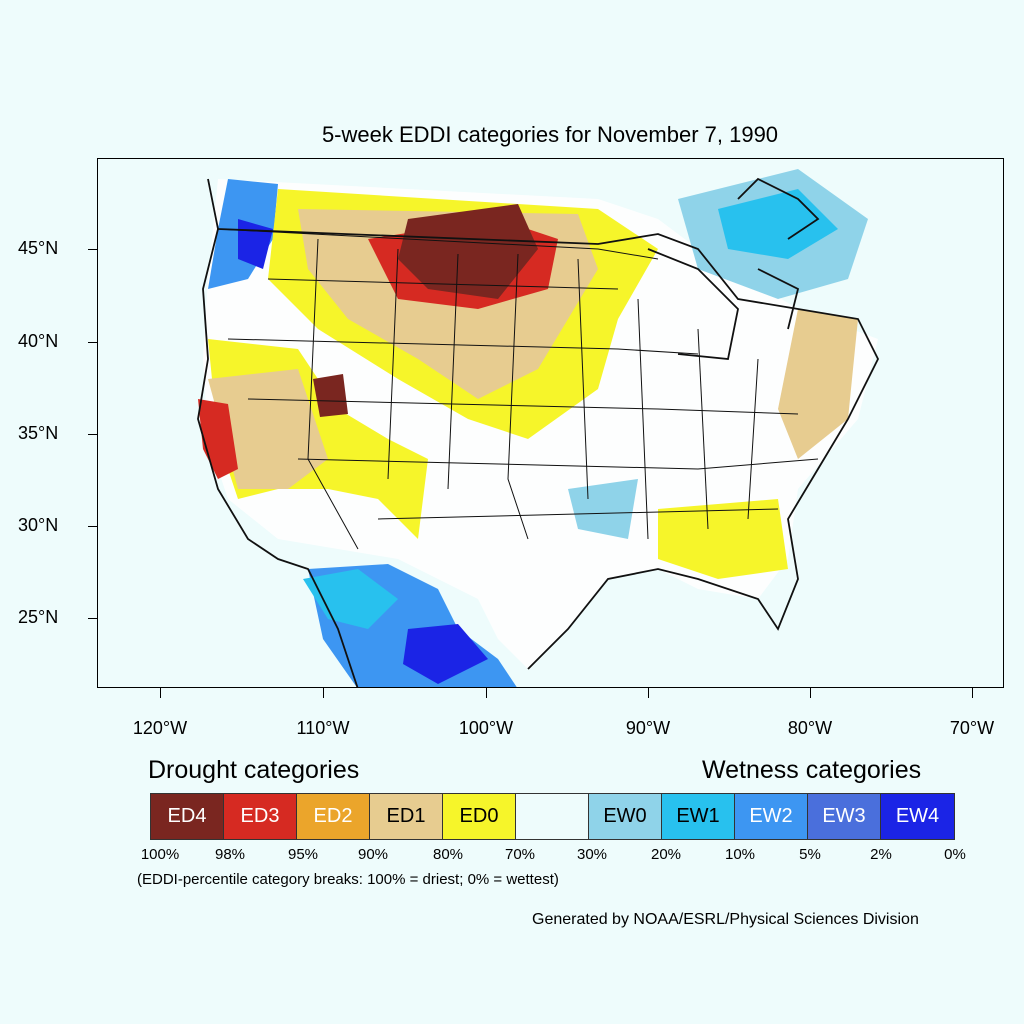 This screenshot has height=1024, width=1024. Describe the element at coordinates (592, 854) in the screenshot. I see `percentile-label: 30%` at that location.